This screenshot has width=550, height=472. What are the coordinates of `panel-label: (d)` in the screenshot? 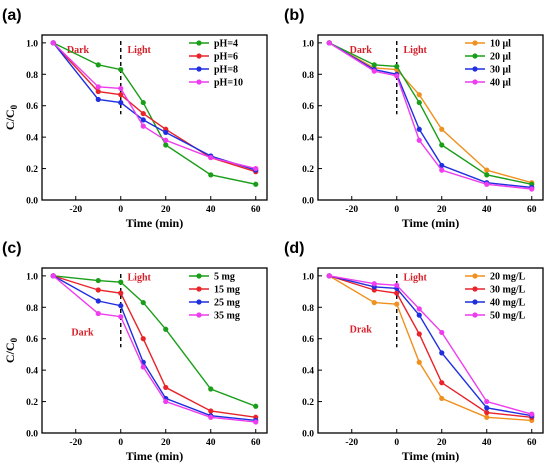 It's located at (294, 248).